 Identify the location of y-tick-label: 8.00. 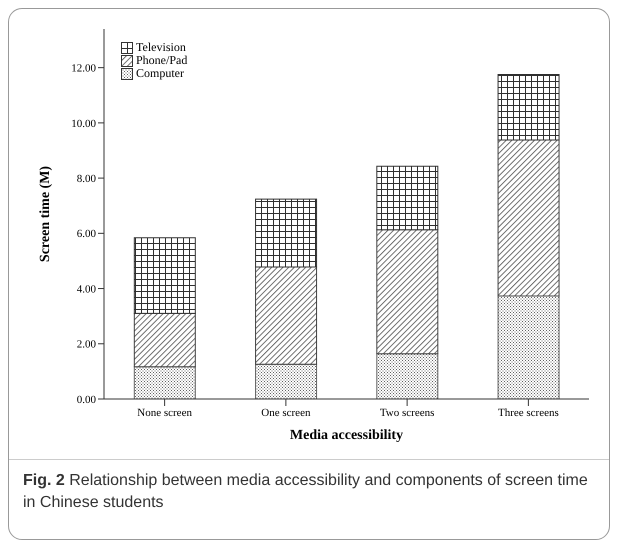
(86, 179).